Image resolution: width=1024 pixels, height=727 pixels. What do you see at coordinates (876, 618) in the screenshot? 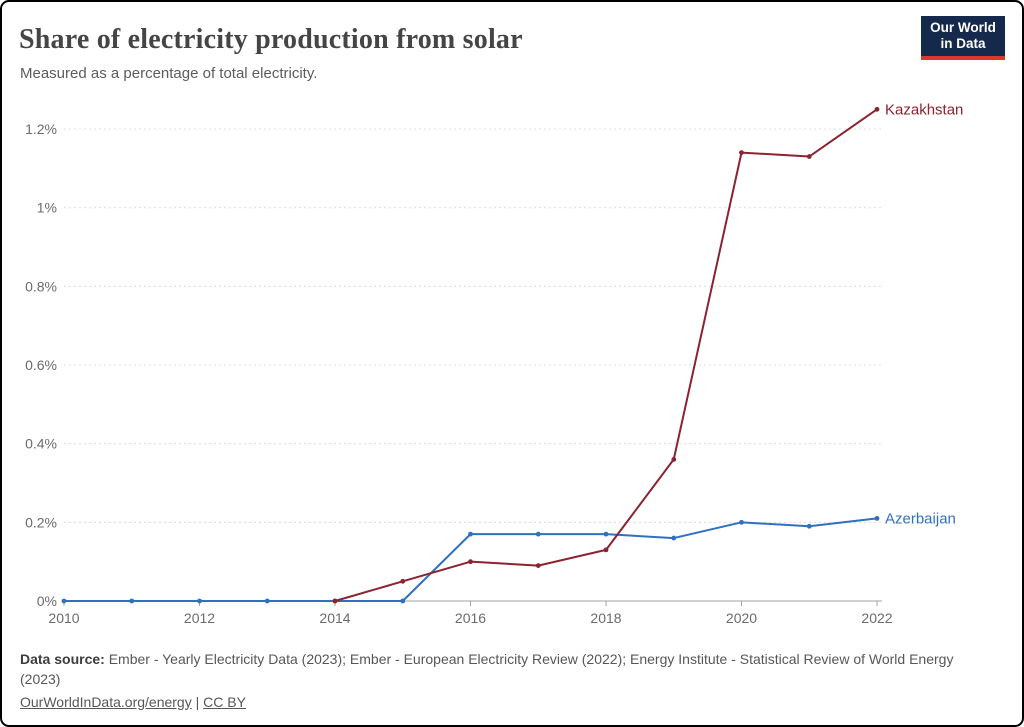
I see `x-tick-label: 2022` at bounding box center [876, 618].